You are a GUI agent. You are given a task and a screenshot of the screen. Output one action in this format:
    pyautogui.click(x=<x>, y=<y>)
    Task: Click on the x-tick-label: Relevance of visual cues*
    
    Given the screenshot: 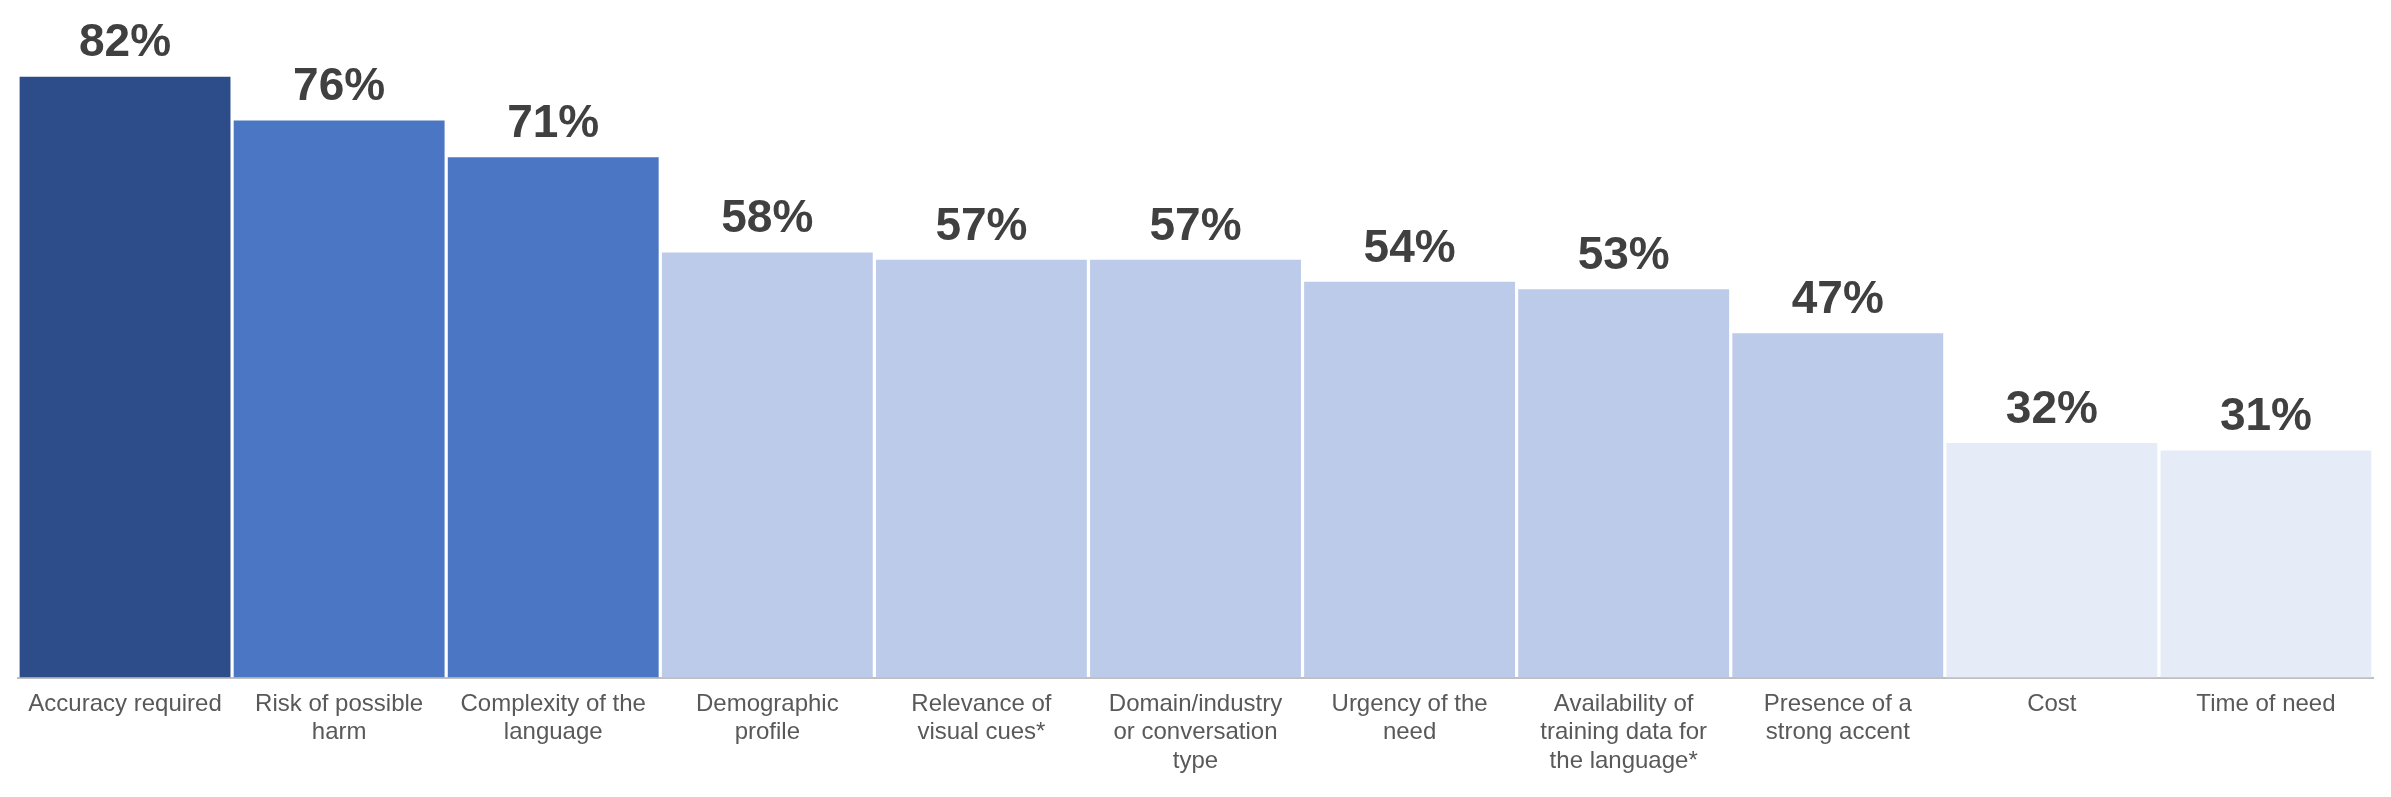 What is the action you would take?
    pyautogui.click(x=981, y=716)
    